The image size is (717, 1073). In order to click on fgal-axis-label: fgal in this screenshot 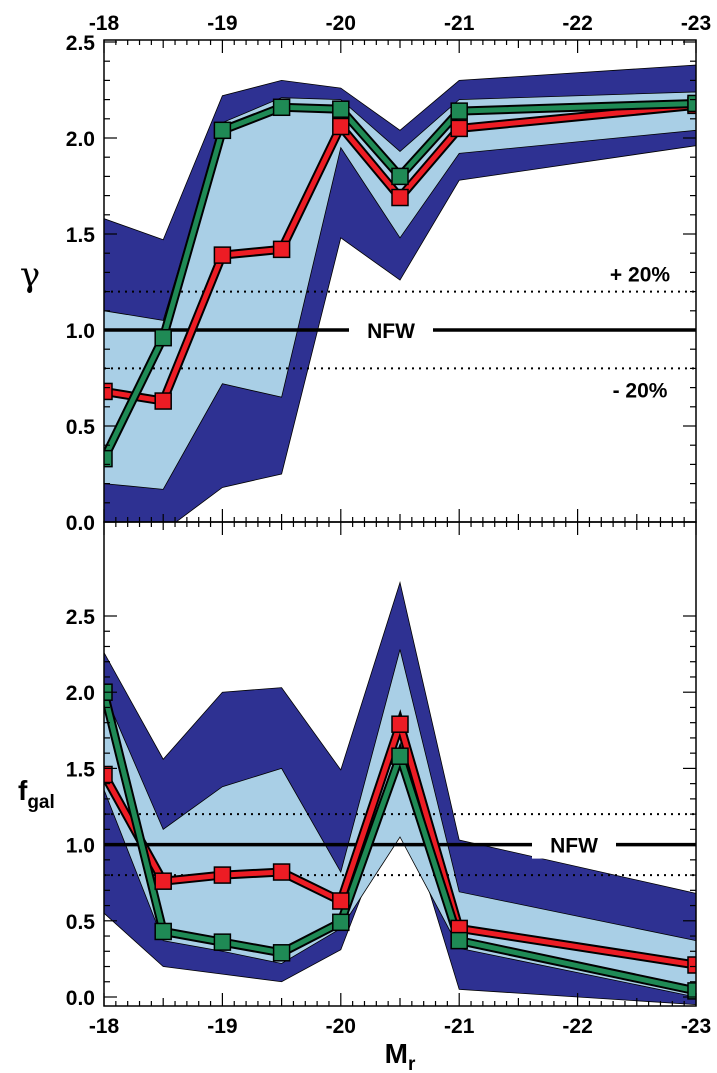, I will do `click(36, 794)`.